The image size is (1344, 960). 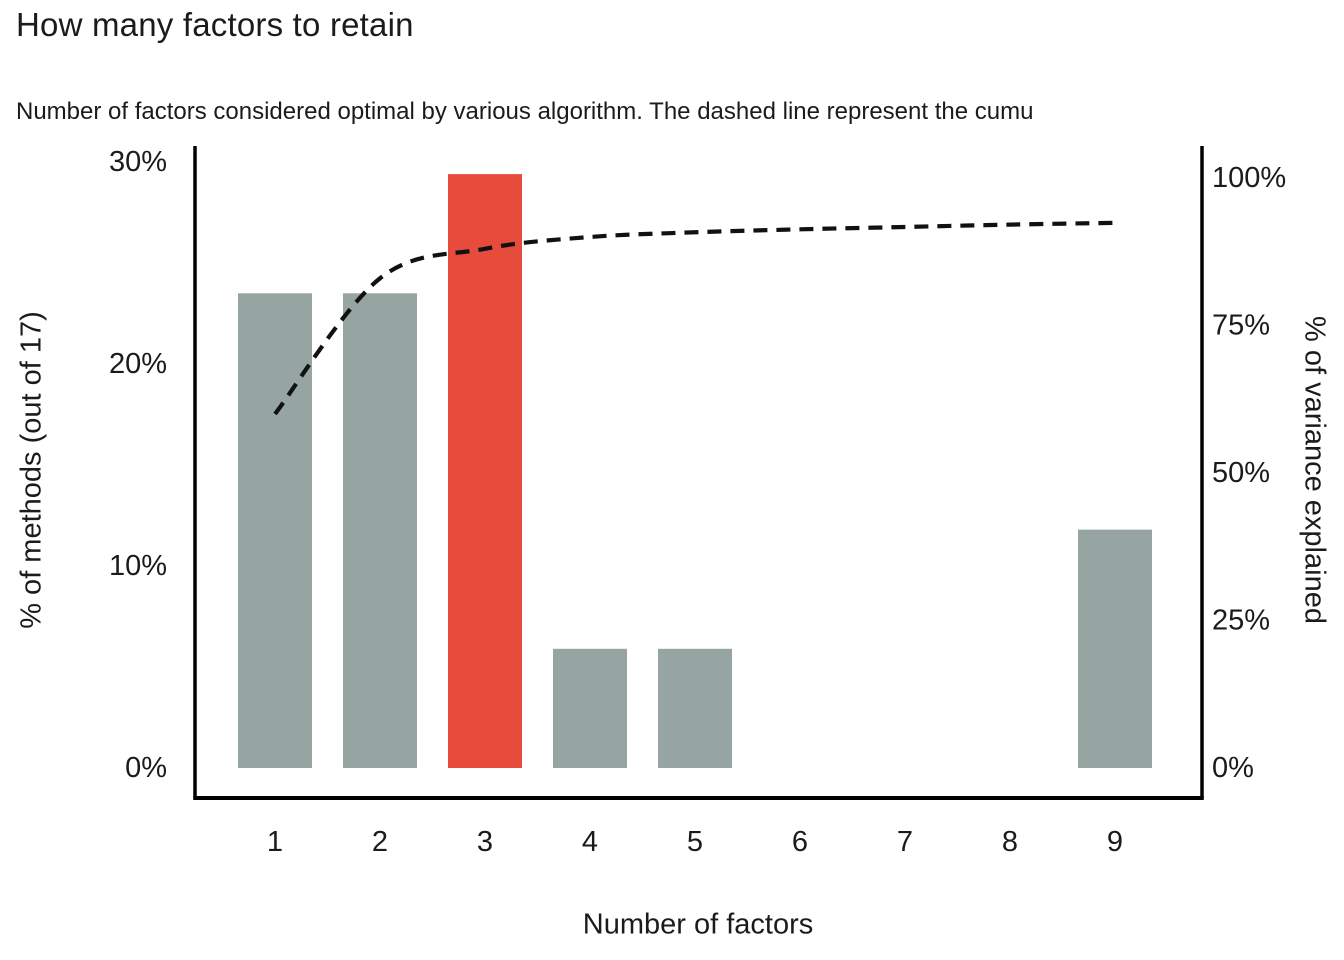 What do you see at coordinates (1249, 178) in the screenshot?
I see `y-axis-right-tick-100: 100%` at bounding box center [1249, 178].